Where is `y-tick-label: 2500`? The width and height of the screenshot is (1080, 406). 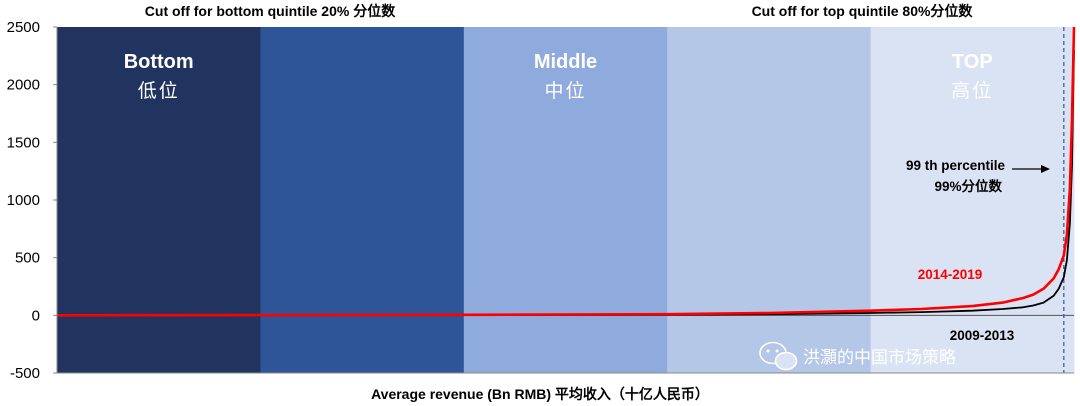
y-tick-label: 2500 is located at coordinates (23, 27).